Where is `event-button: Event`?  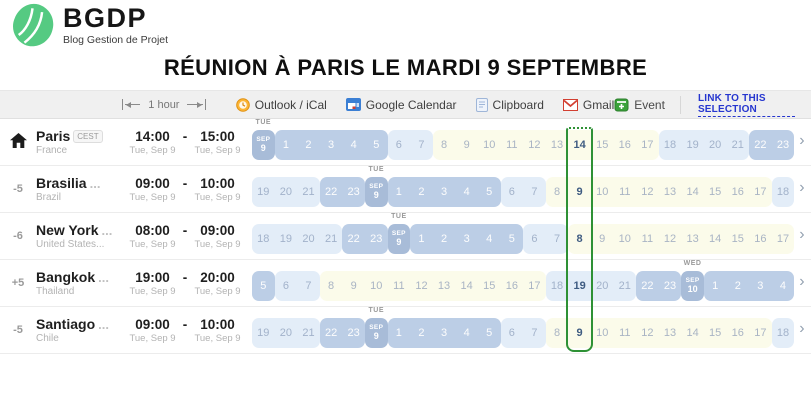
event-button: Event is located at coordinates (639, 105).